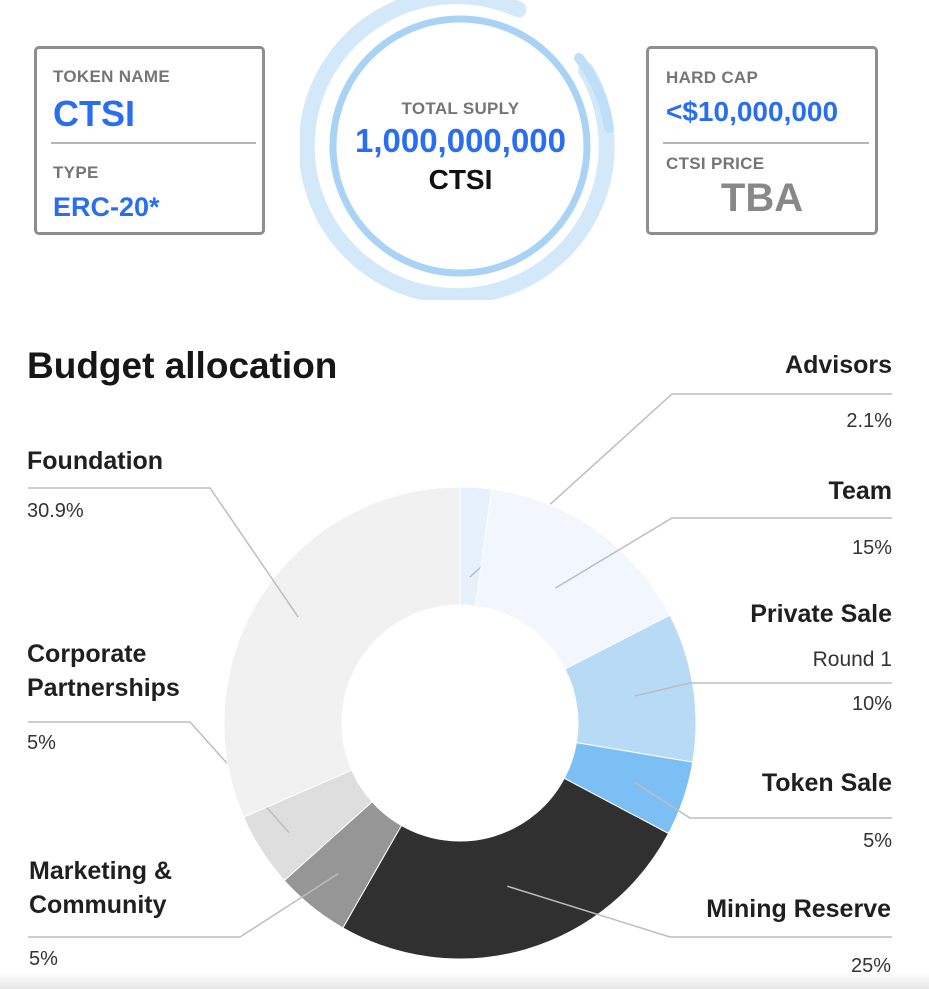  Describe the element at coordinates (723, 553) in the screenshot. I see `leader-line-team` at that location.